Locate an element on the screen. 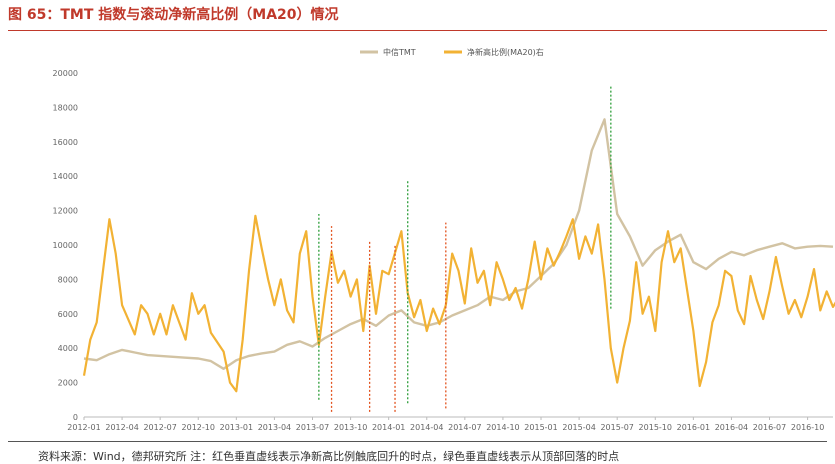 The image size is (835, 464). x-tick-label: 2015-01 is located at coordinates (540, 427).